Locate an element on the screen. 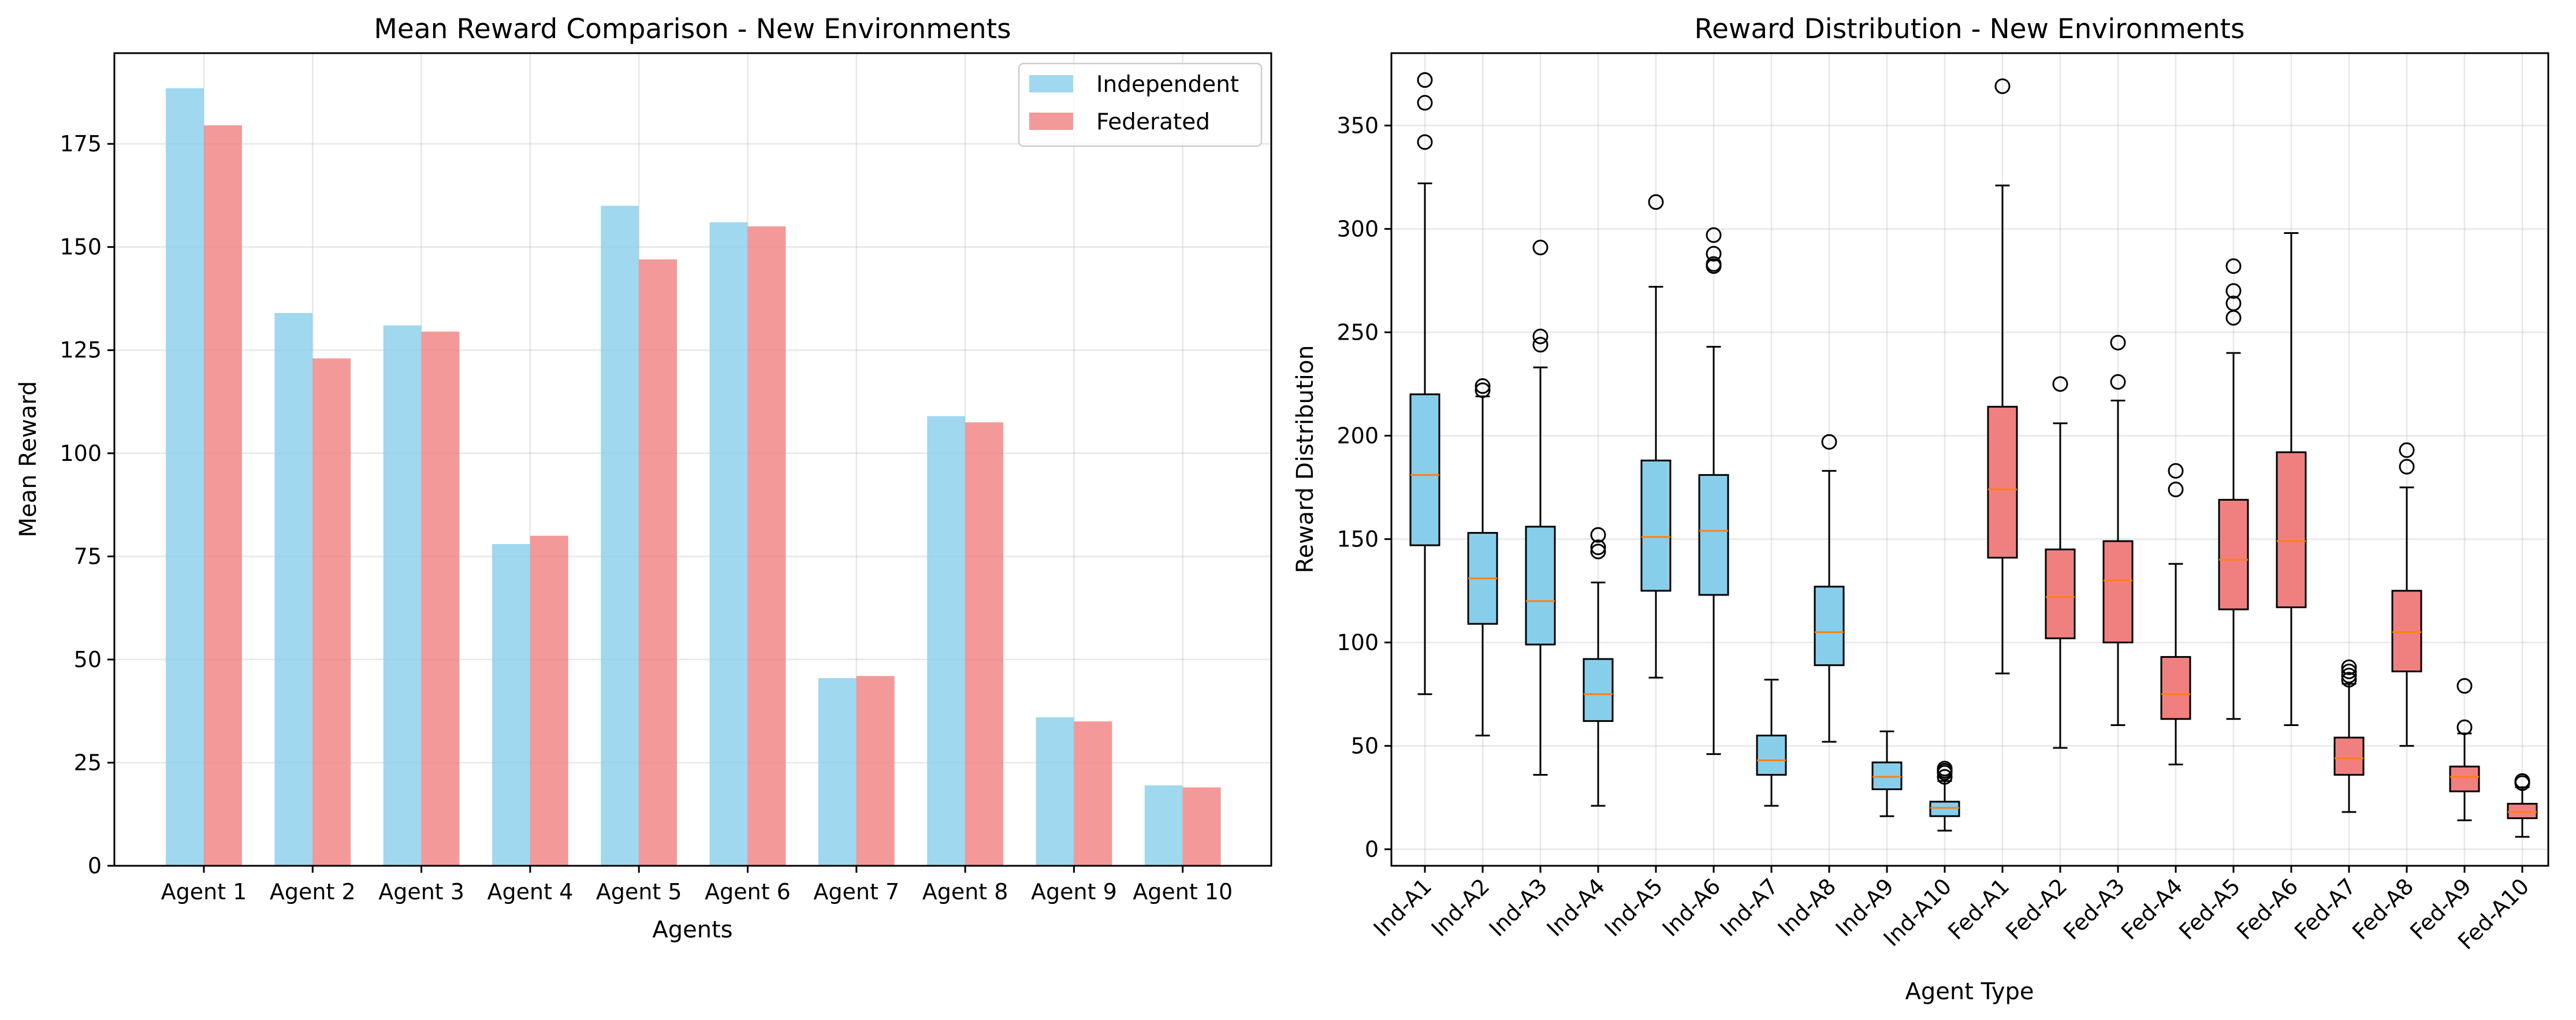 This screenshot has height=1020, width=2576. box-fed-a1 is located at coordinates (2003, 376).